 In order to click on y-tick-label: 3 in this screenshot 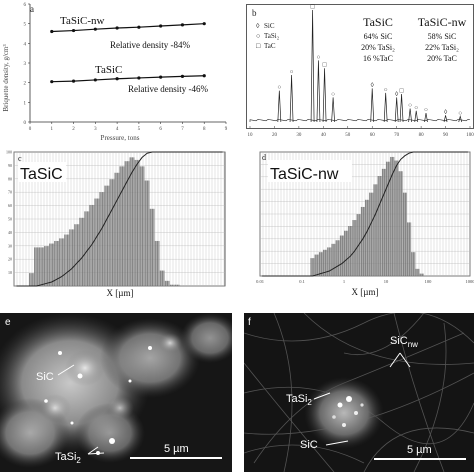, I will do `click(25, 64)`.